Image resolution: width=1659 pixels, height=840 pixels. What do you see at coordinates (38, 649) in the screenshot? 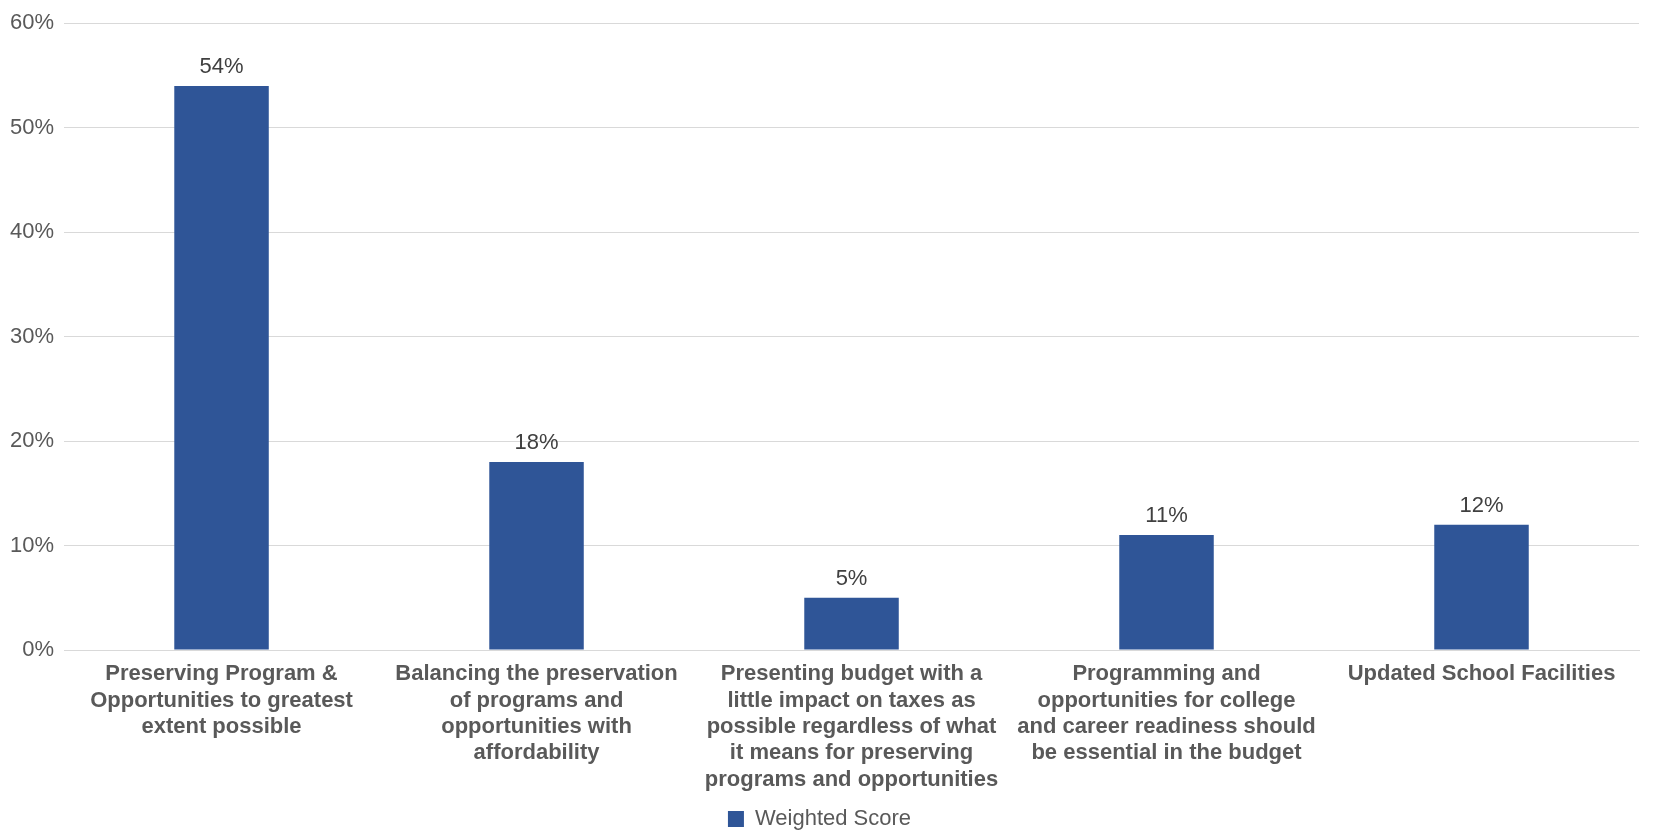
I see `y-tick-label: 0%` at bounding box center [38, 649].